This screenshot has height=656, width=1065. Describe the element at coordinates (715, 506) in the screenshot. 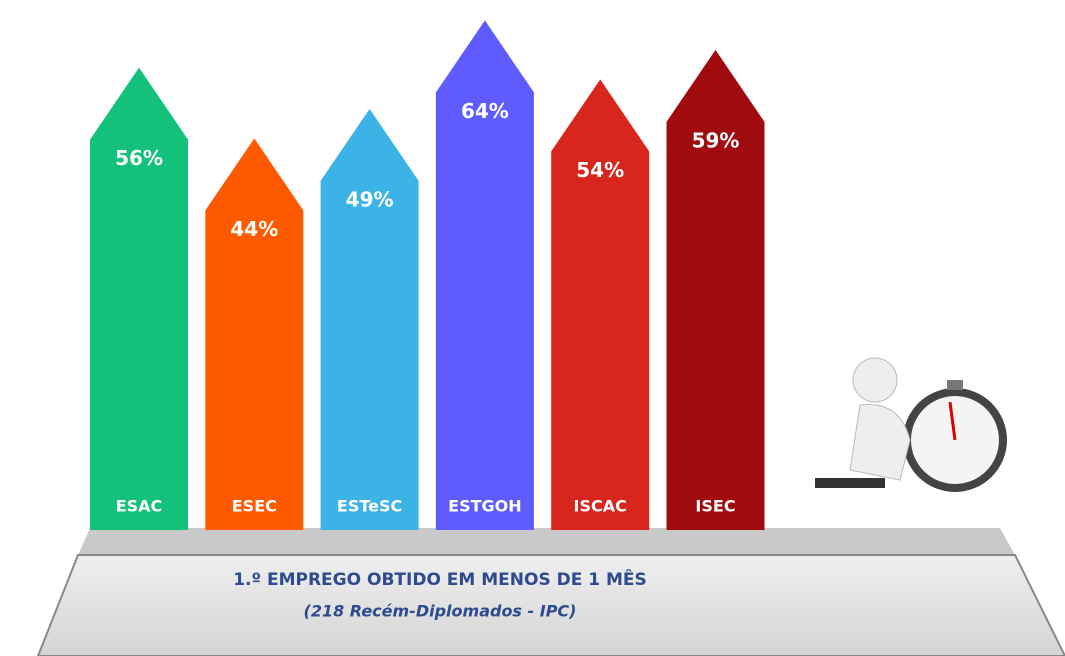

I see `category-label: ISEC` at that location.